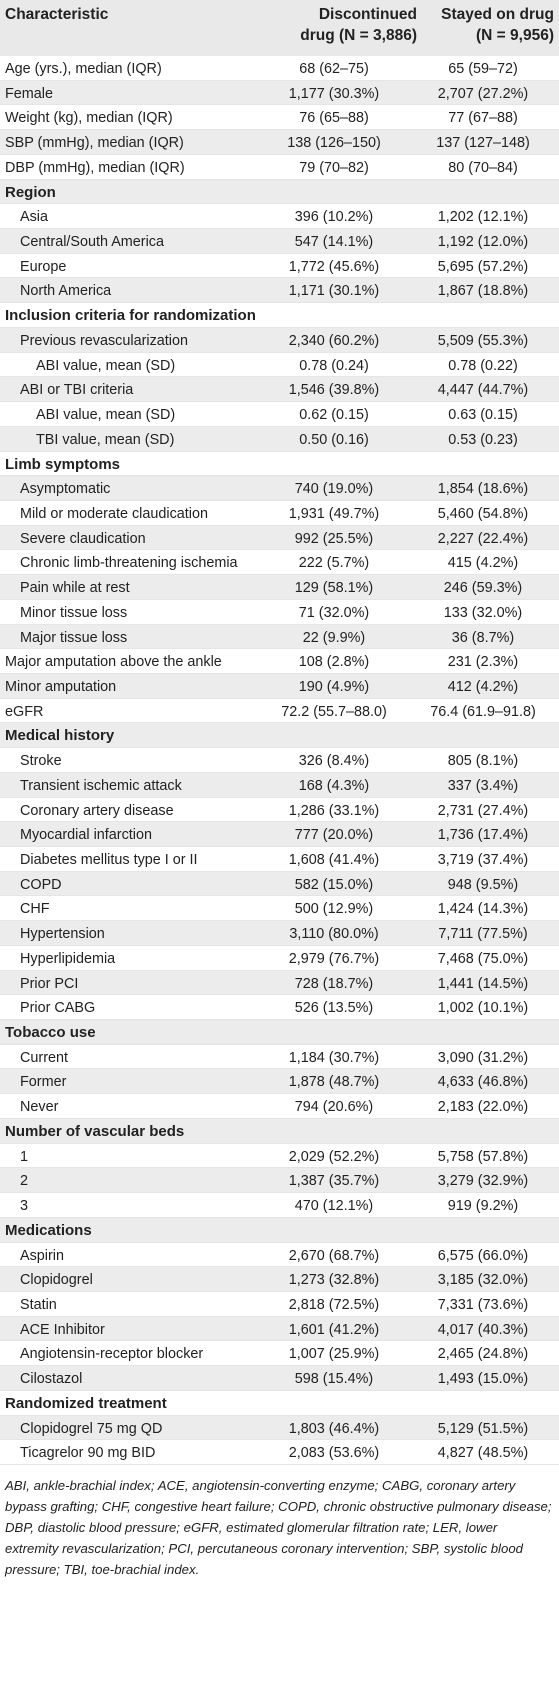  What do you see at coordinates (483, 1107) in the screenshot?
I see `cell-stayed: 2,183 (22.0%)` at bounding box center [483, 1107].